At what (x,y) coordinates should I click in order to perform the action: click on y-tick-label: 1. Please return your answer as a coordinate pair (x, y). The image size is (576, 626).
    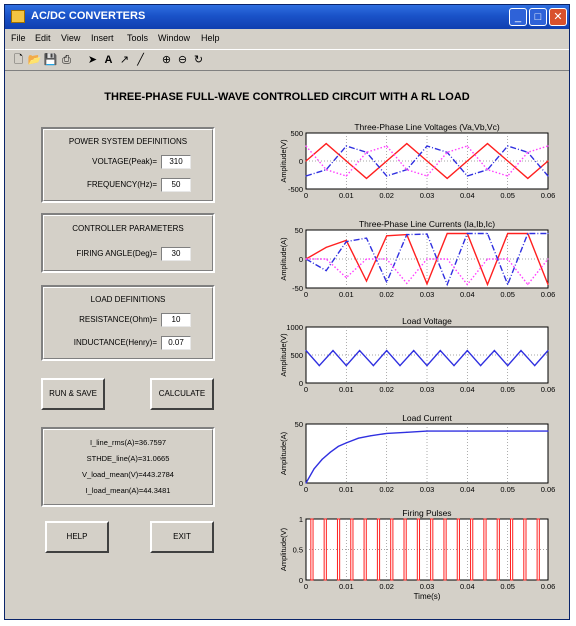
    Looking at the image, I should click on (301, 519).